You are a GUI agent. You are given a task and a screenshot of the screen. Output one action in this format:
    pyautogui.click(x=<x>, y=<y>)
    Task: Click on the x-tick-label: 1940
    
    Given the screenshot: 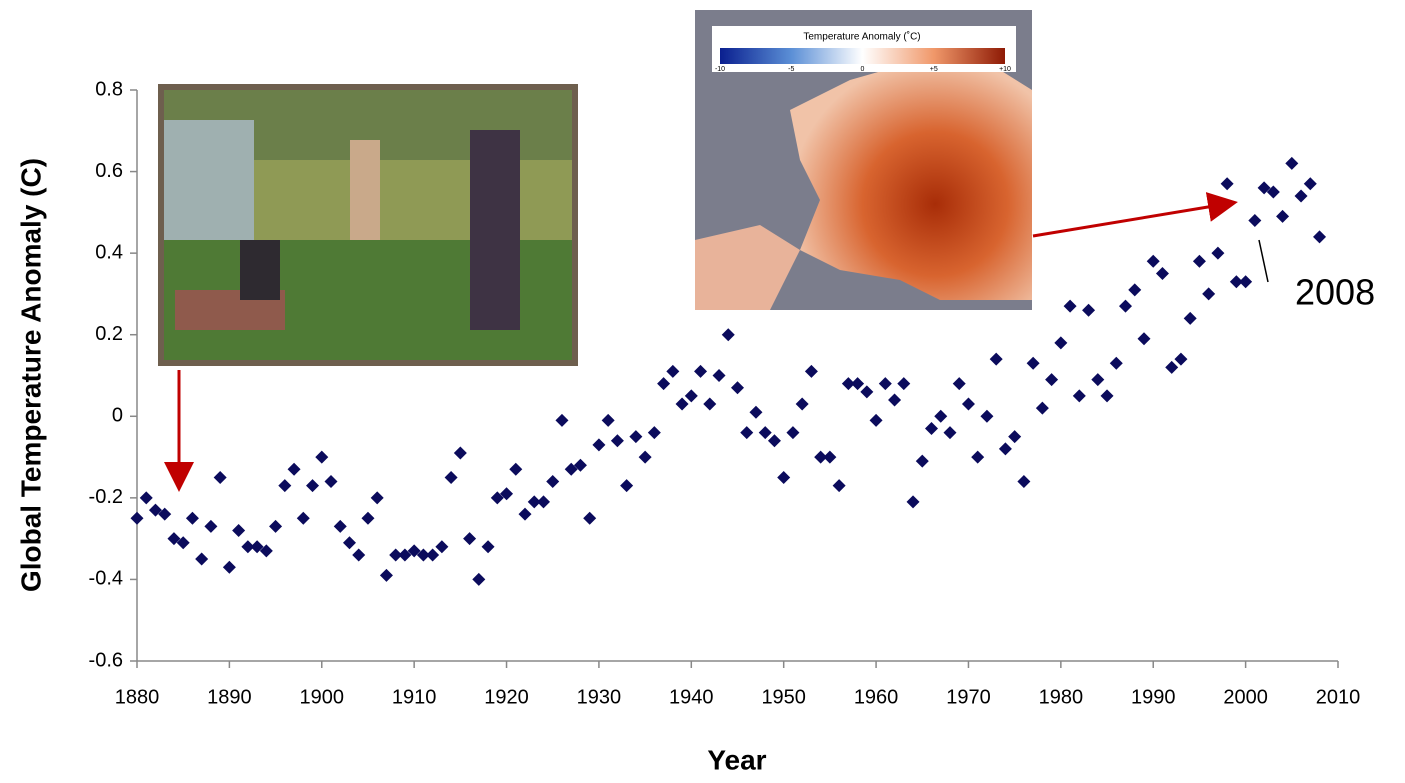 What is the action you would take?
    pyautogui.click(x=691, y=697)
    